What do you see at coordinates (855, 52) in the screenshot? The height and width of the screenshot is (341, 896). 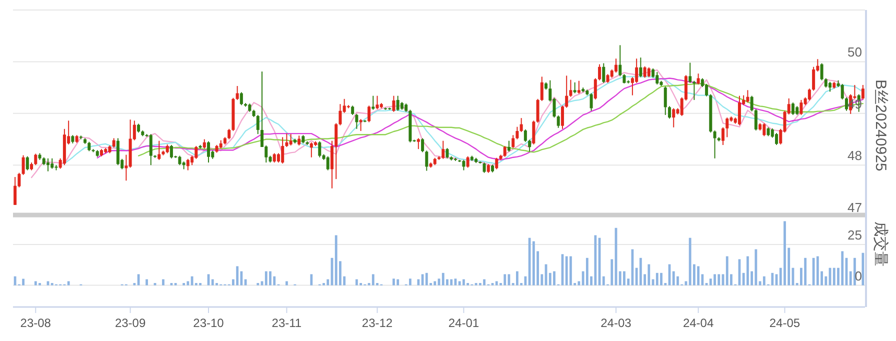 I see `y-tick-label: 50` at bounding box center [855, 52].